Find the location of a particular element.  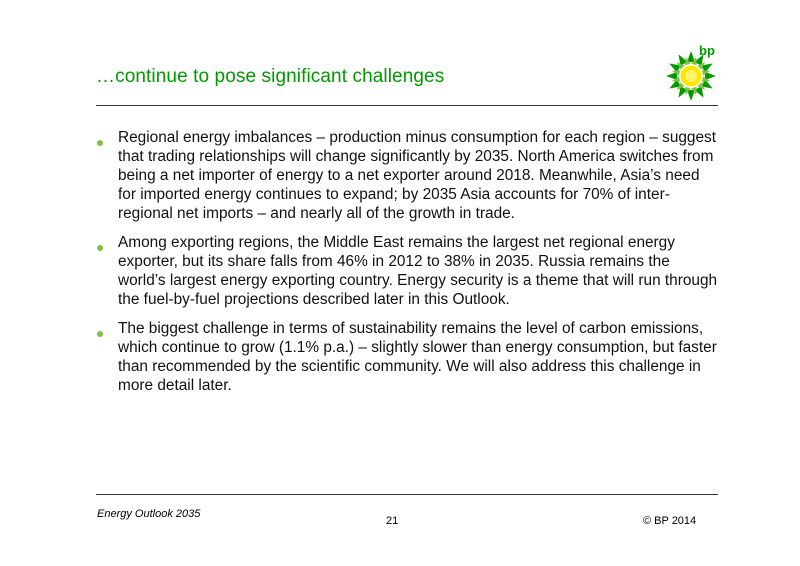

footer-publication: Energy Outlook 2035 is located at coordinates (149, 514).